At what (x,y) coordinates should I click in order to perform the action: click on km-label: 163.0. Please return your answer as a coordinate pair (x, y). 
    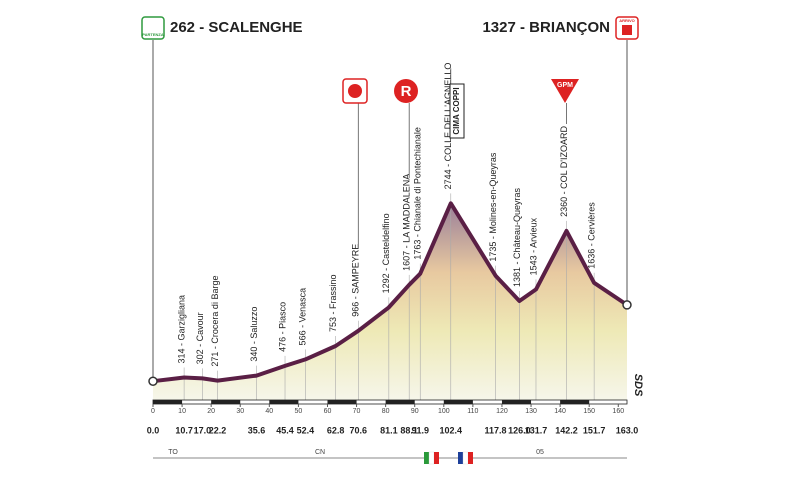
    Looking at the image, I should click on (627, 430).